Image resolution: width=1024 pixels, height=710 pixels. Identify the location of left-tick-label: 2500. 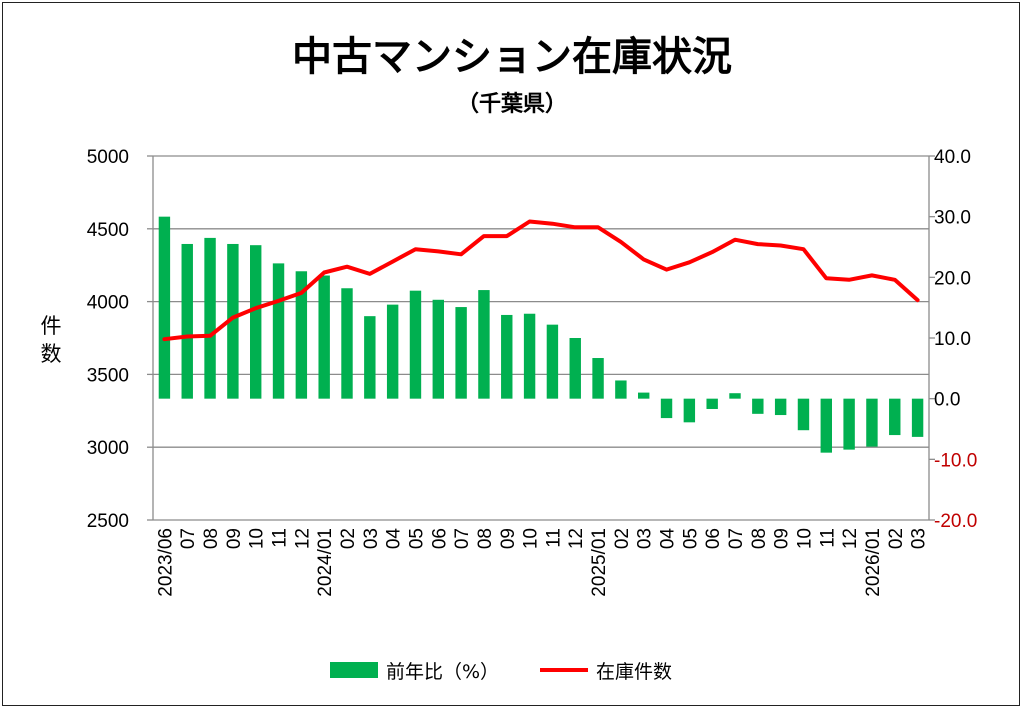
(108, 521).